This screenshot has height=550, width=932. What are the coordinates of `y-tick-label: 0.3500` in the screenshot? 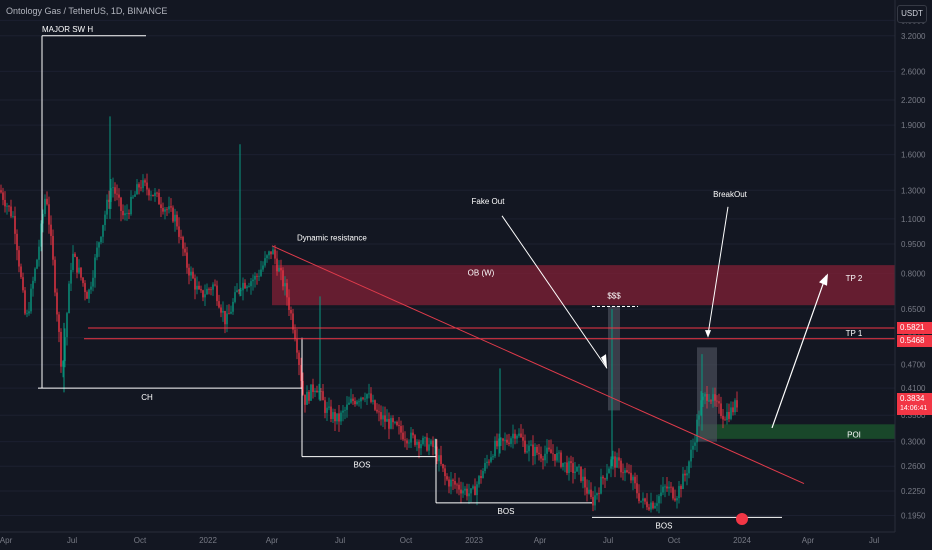 It's located at (913, 415).